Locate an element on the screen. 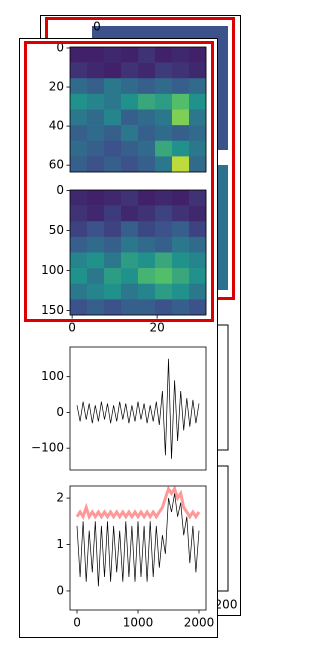 The width and height of the screenshot is (320, 650). back-label: 0 is located at coordinates (97, 27).